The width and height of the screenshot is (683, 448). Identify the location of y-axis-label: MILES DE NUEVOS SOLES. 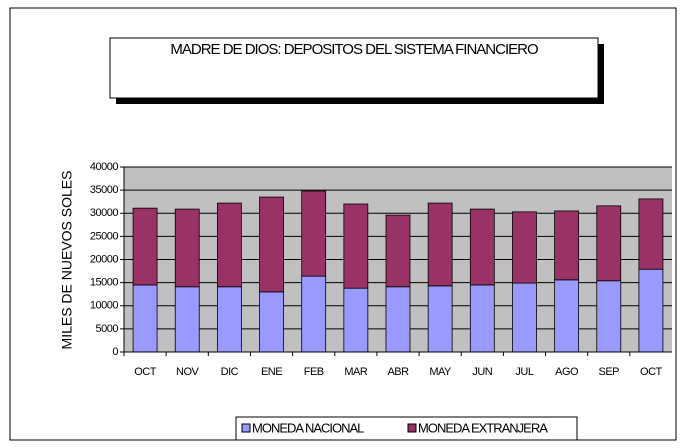
(67, 260).